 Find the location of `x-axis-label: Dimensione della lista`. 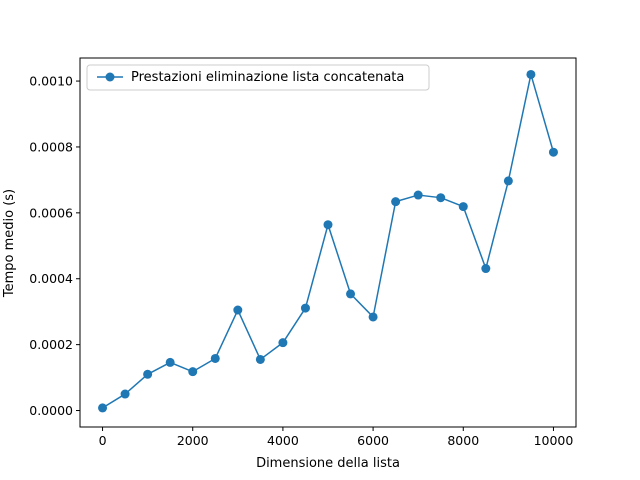

x-axis-label: Dimensione della lista is located at coordinates (328, 463).